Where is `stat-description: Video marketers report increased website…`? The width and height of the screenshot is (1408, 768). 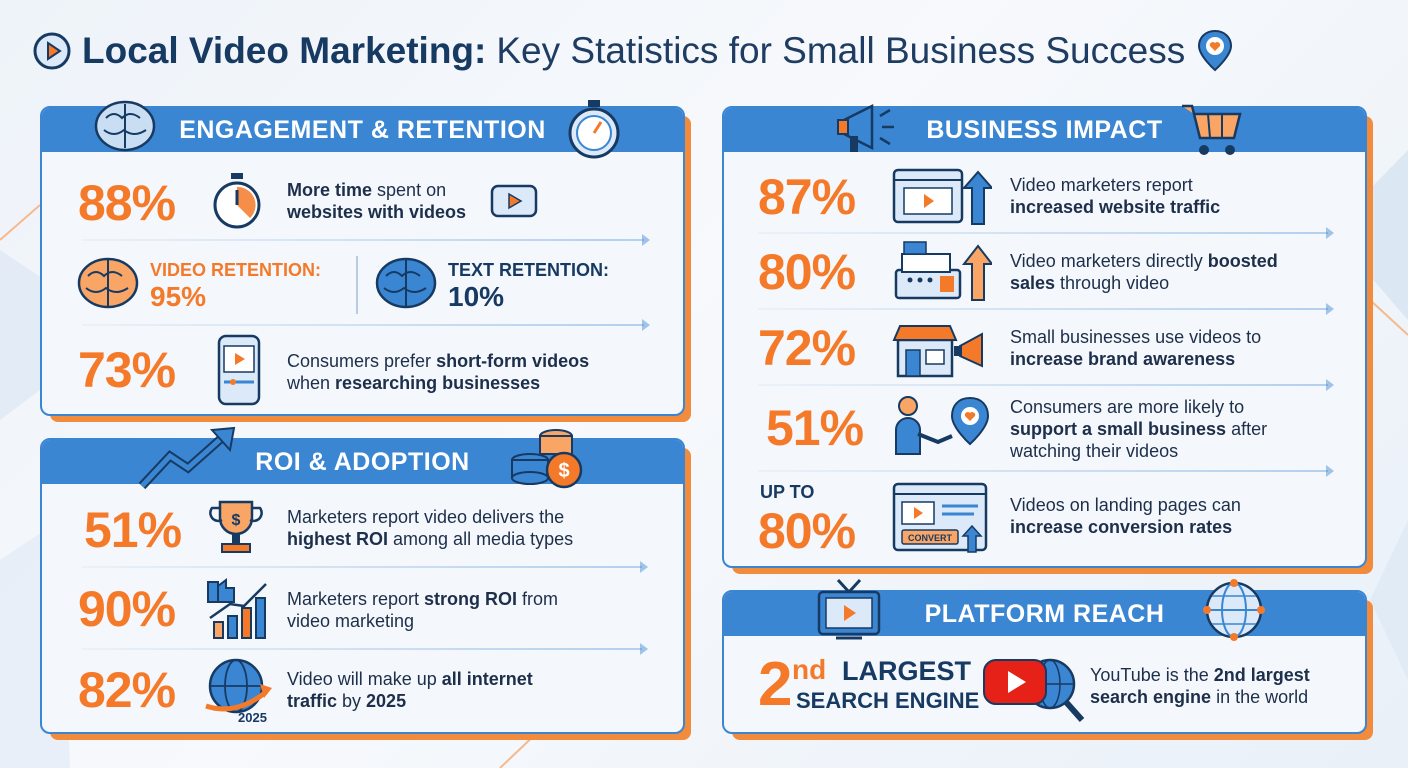 stat-description: Video marketers report increased website… is located at coordinates (1115, 196).